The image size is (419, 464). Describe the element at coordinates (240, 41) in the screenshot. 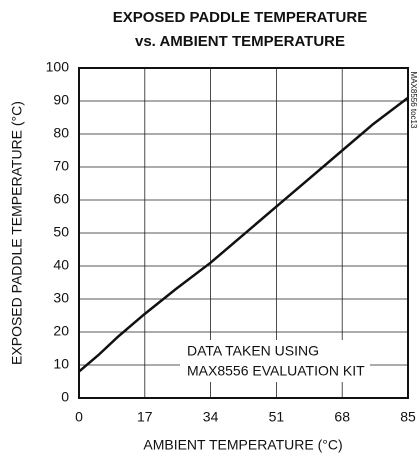

I see `chart-title: vs. AMBIENT TEMPERATURE` at that location.